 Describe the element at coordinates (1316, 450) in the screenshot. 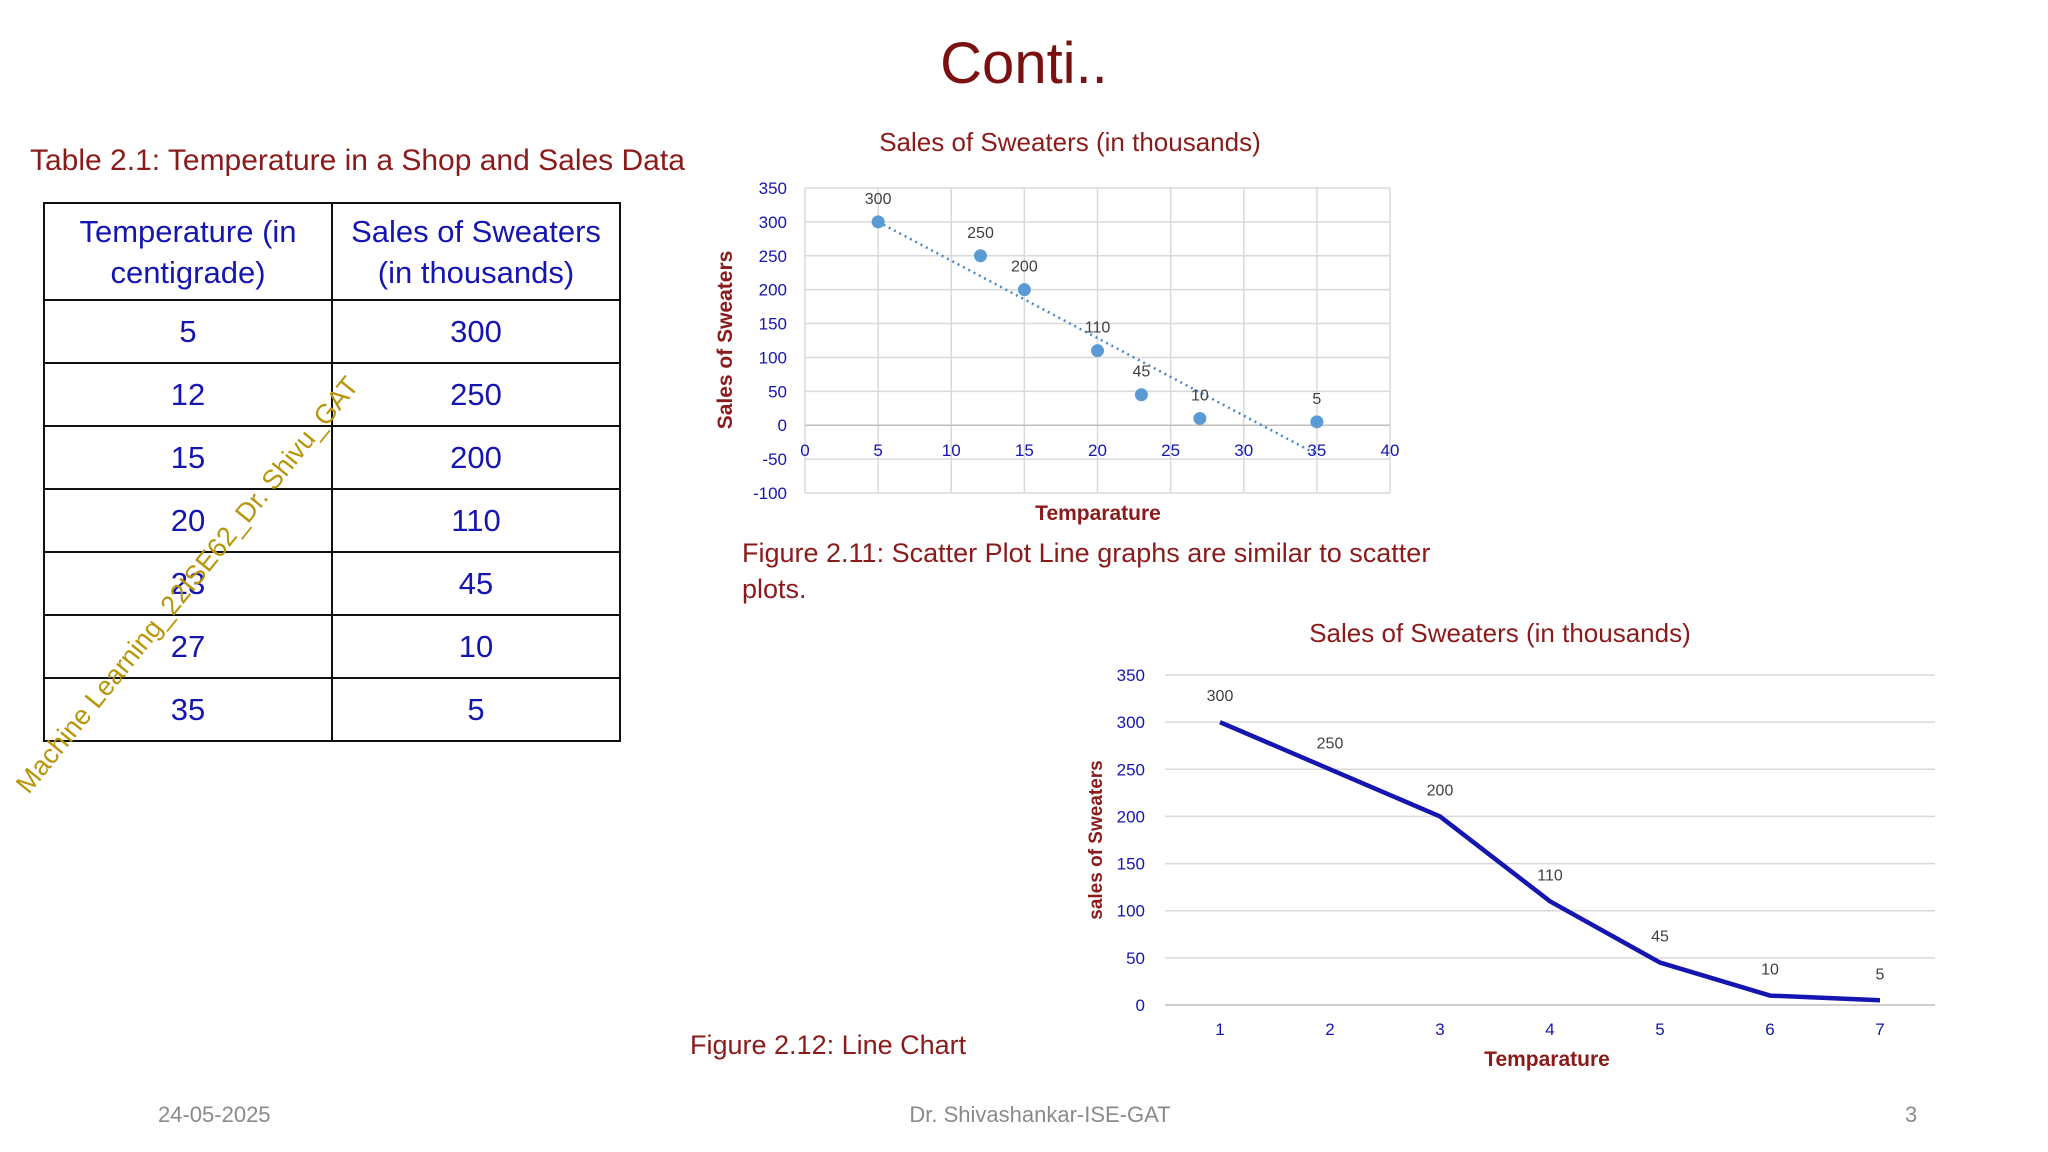

I see `x-tick-label: 35` at that location.